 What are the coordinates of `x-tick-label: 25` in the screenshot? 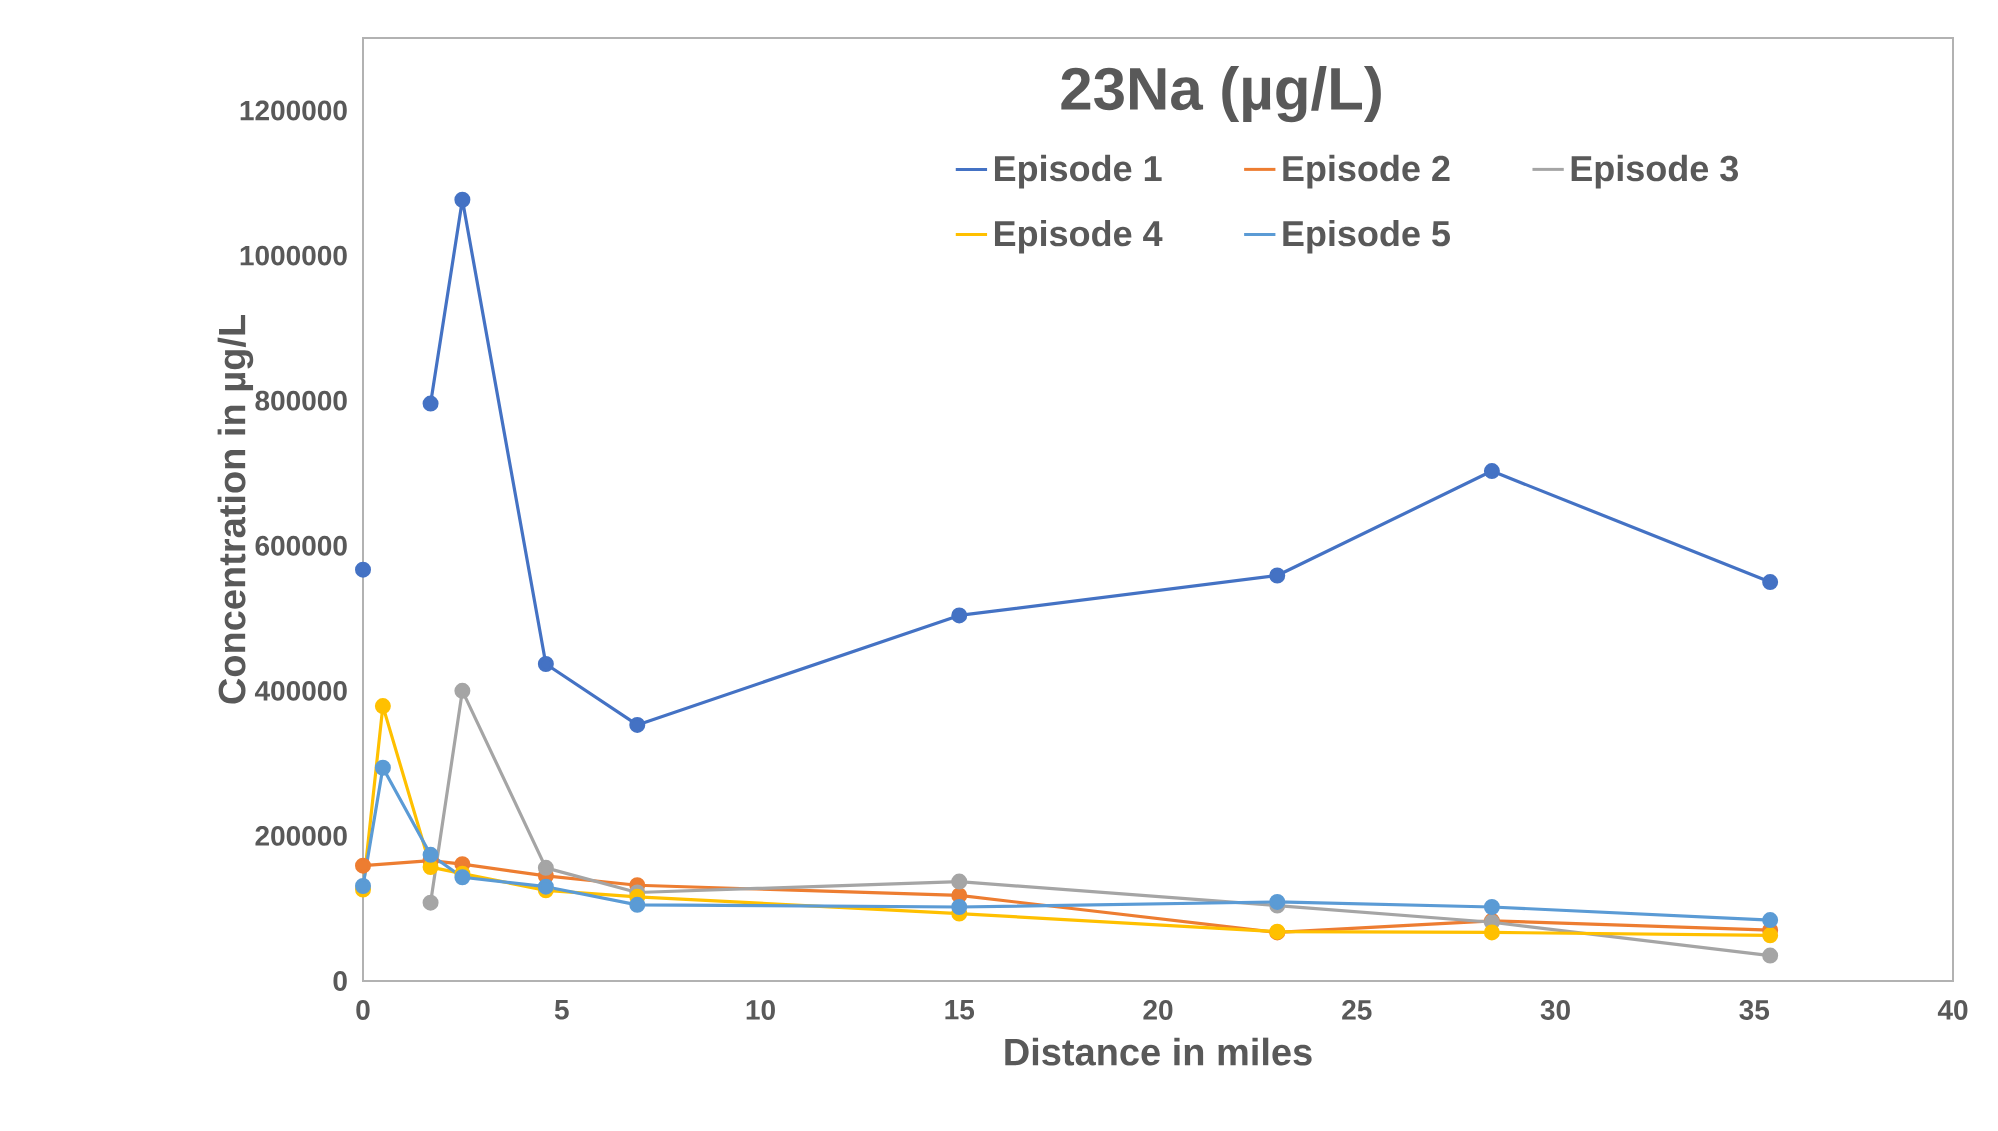 It's located at (1357, 1010).